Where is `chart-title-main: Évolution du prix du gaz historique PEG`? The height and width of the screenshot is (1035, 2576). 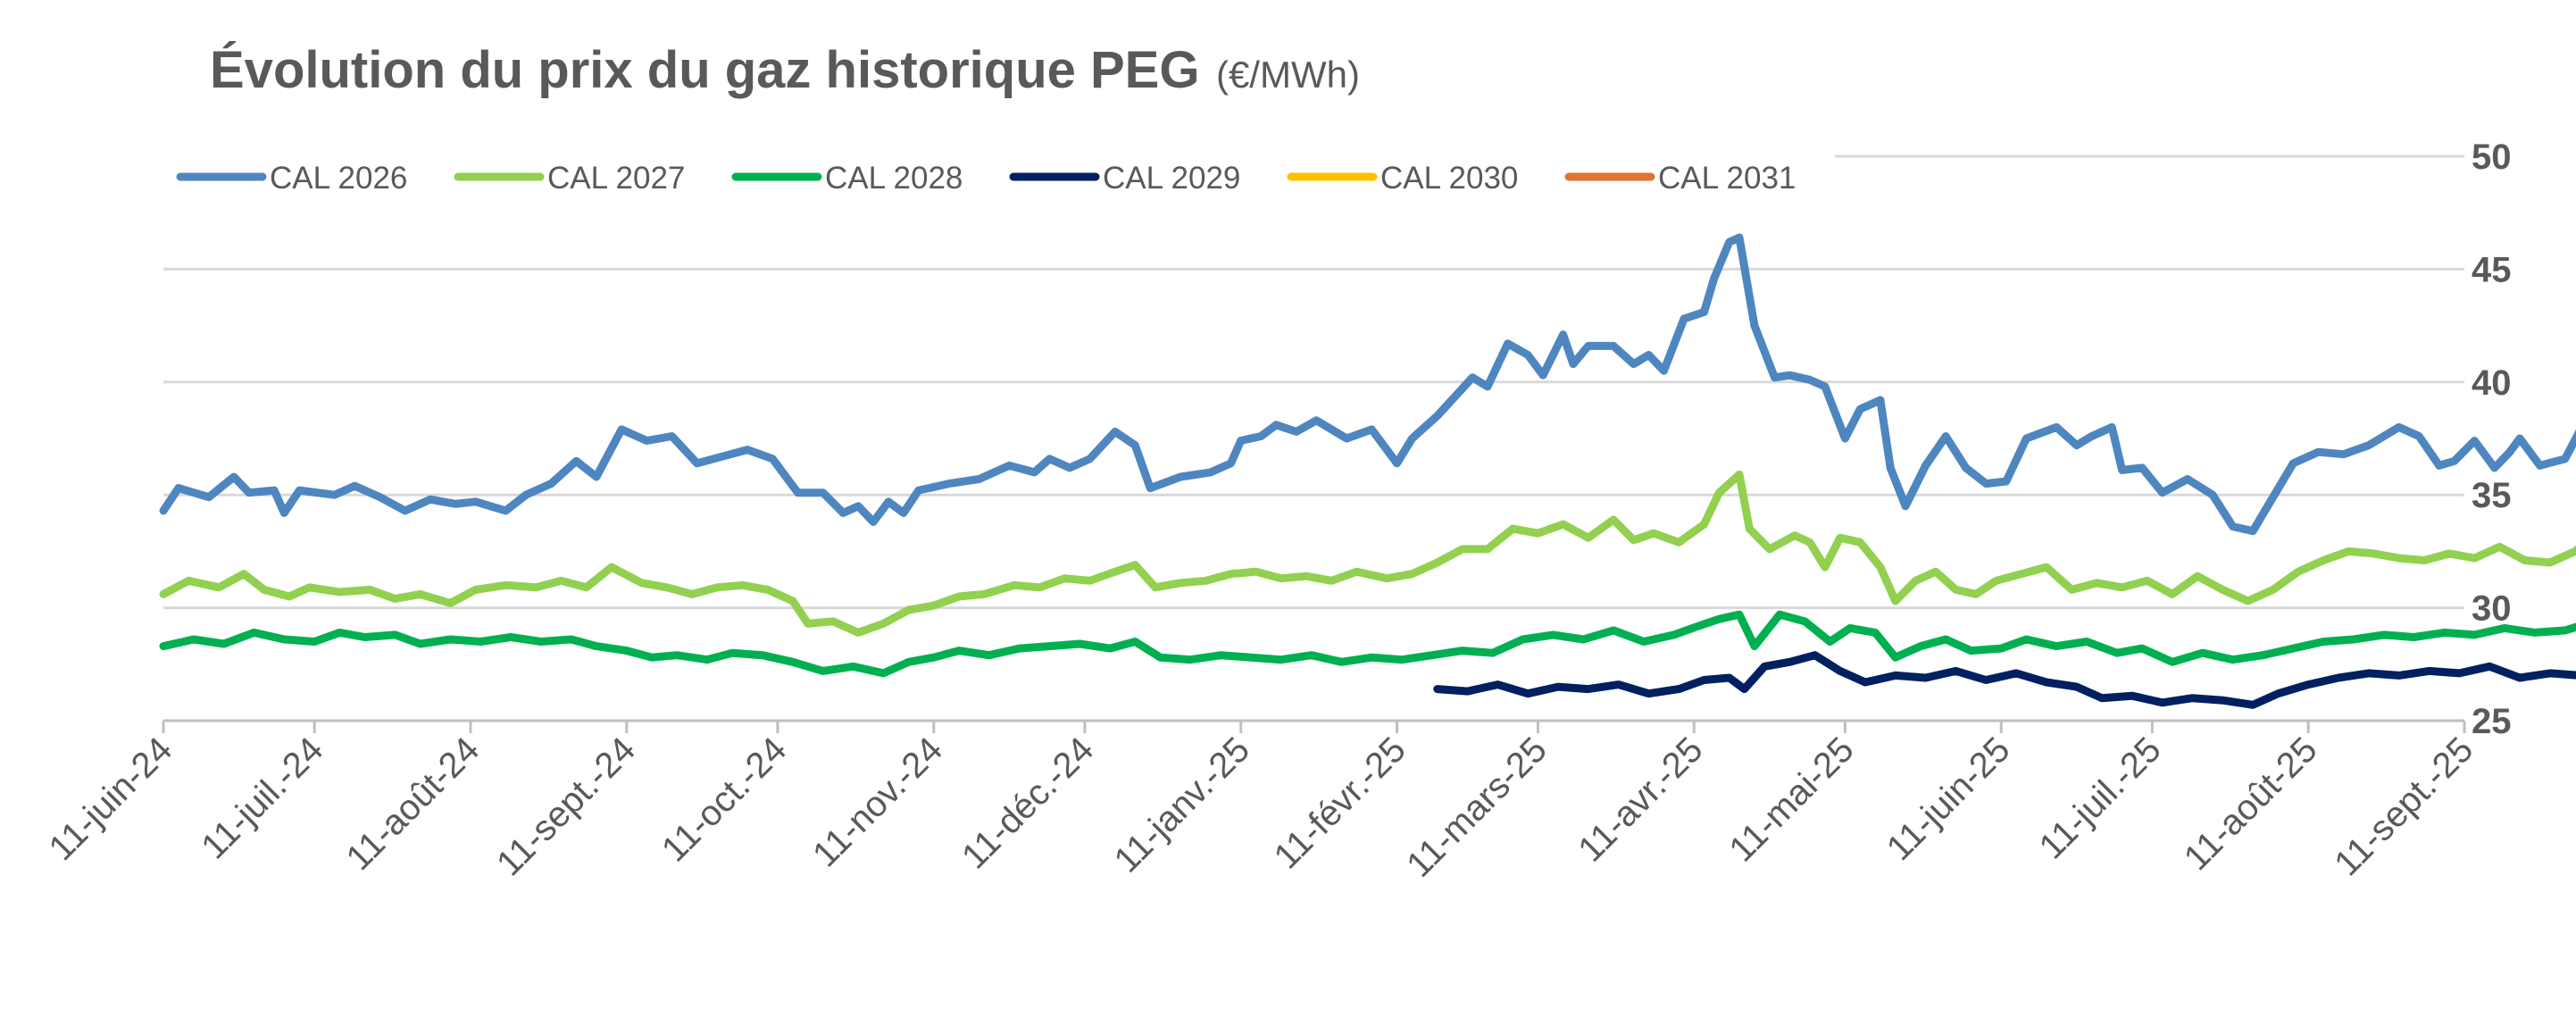 chart-title-main: Évolution du prix du gaz historique PEG is located at coordinates (705, 70).